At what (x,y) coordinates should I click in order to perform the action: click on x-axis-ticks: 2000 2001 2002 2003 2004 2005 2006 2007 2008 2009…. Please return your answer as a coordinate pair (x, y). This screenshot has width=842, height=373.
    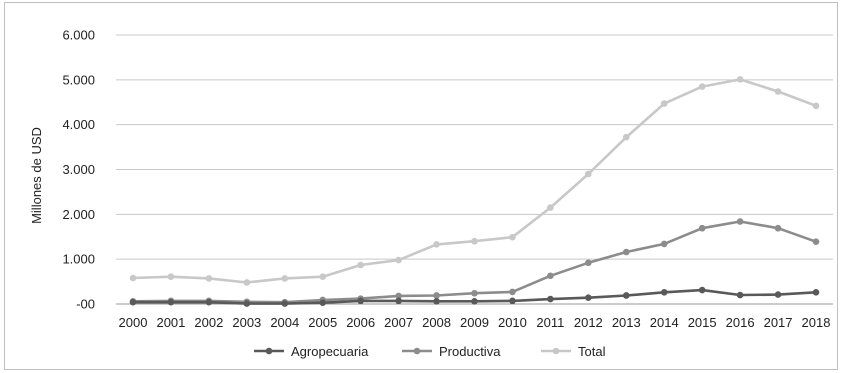
    Looking at the image, I should click on (475, 322).